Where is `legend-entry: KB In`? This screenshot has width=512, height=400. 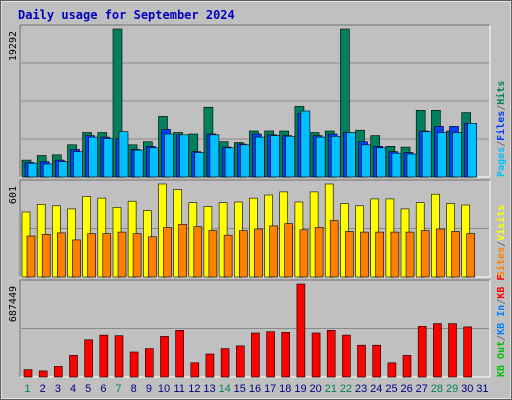
legend-entry: KB In is located at coordinates (501, 320).